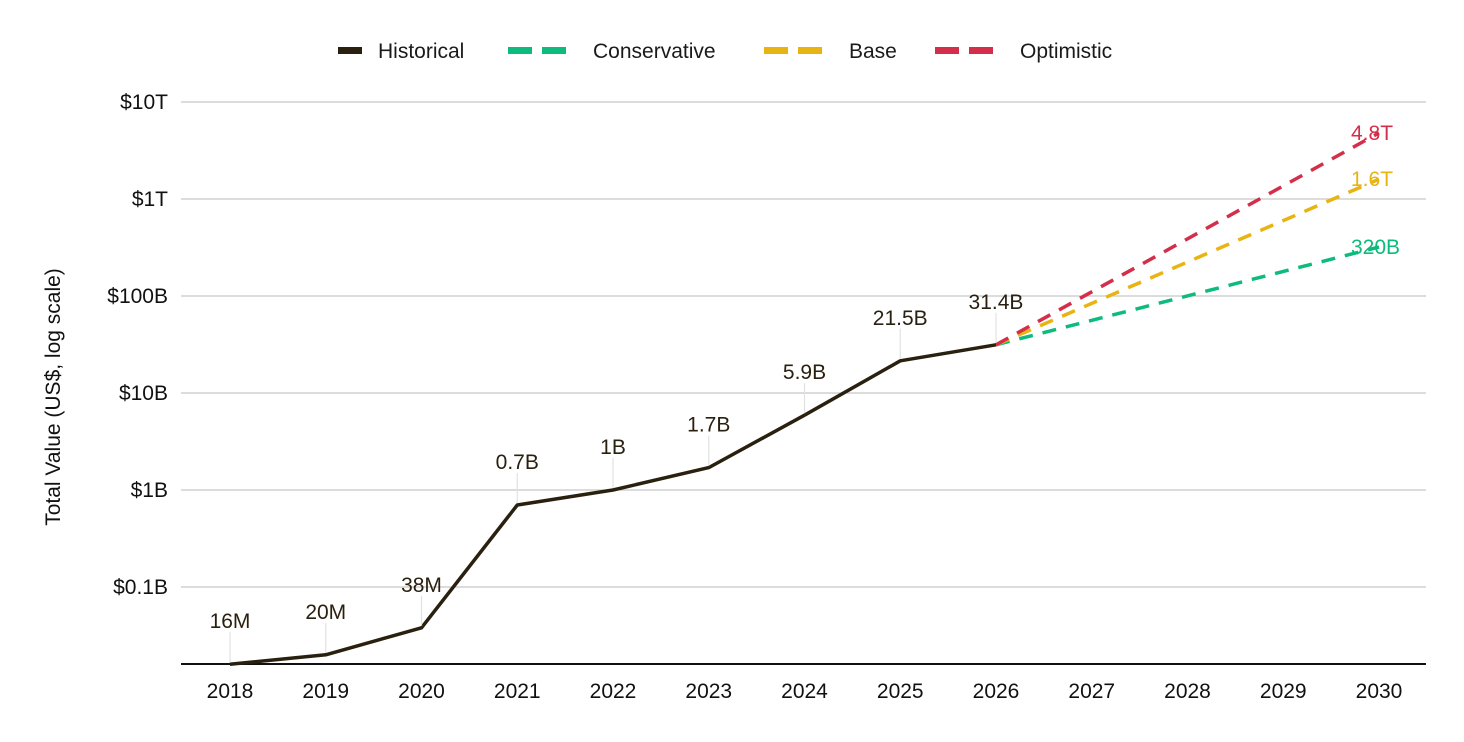 This screenshot has height=742, width=1464. What do you see at coordinates (137, 296) in the screenshot?
I see `y-tick-label: $100B` at bounding box center [137, 296].